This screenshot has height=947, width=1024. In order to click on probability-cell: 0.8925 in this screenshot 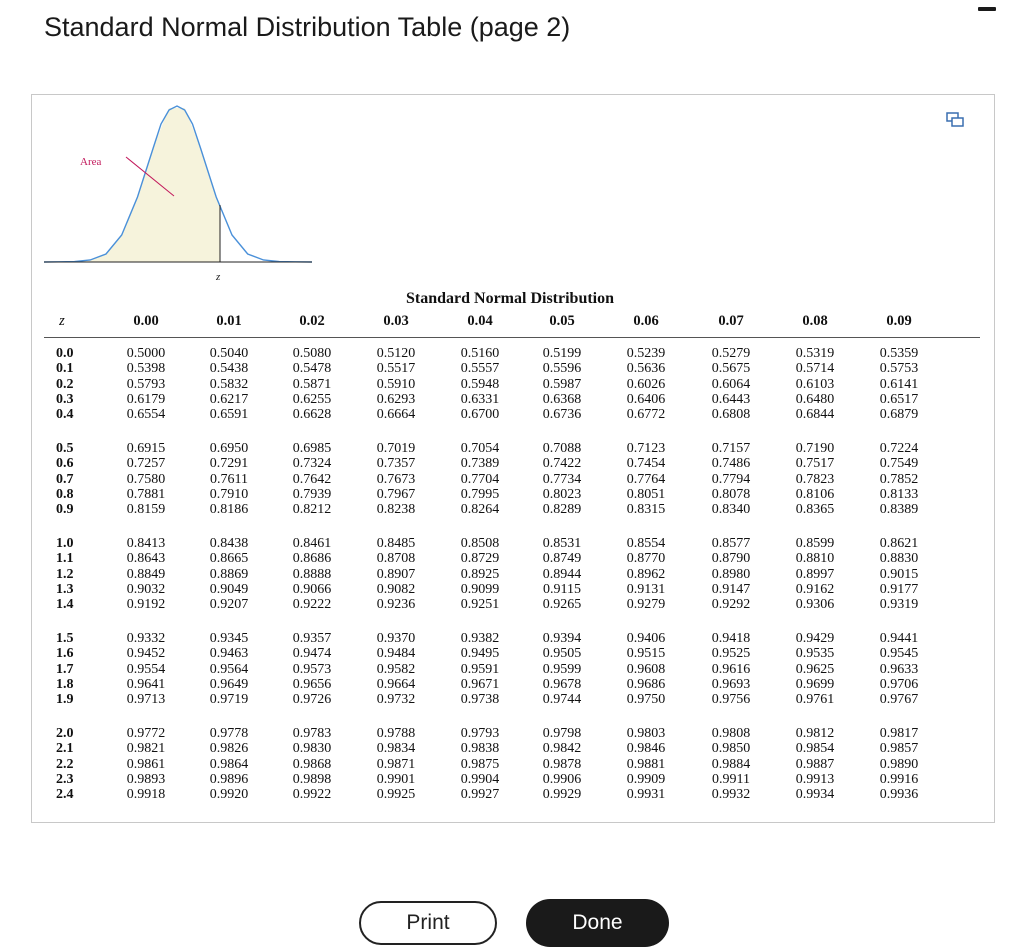, I will do `click(480, 574)`.